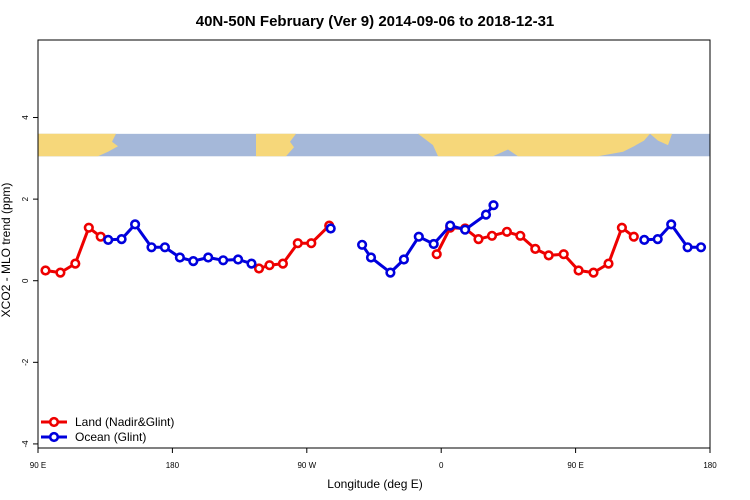  I want to click on legend-ocean-label: Ocean (Glint), so click(110, 437).